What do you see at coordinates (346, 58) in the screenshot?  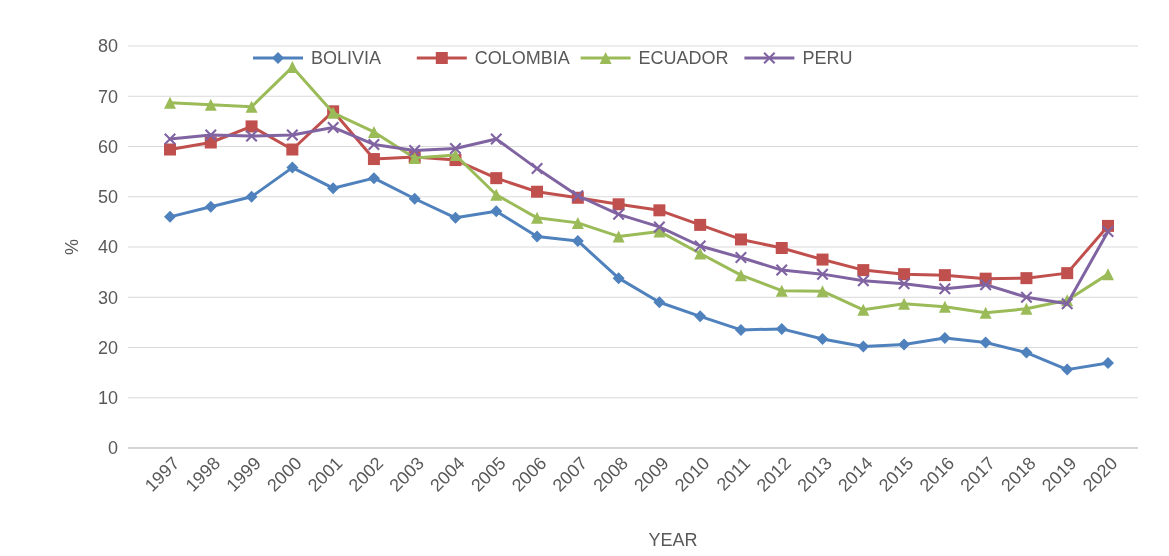 I see `legend-label: BOLIVIA` at bounding box center [346, 58].